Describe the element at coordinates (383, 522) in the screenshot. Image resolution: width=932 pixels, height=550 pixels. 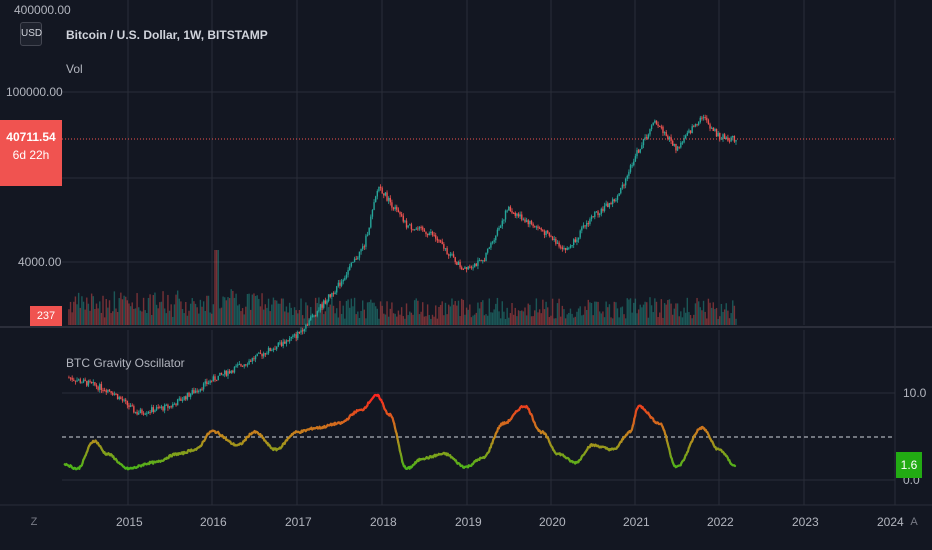
I see `time-tick-label: 2018` at that location.